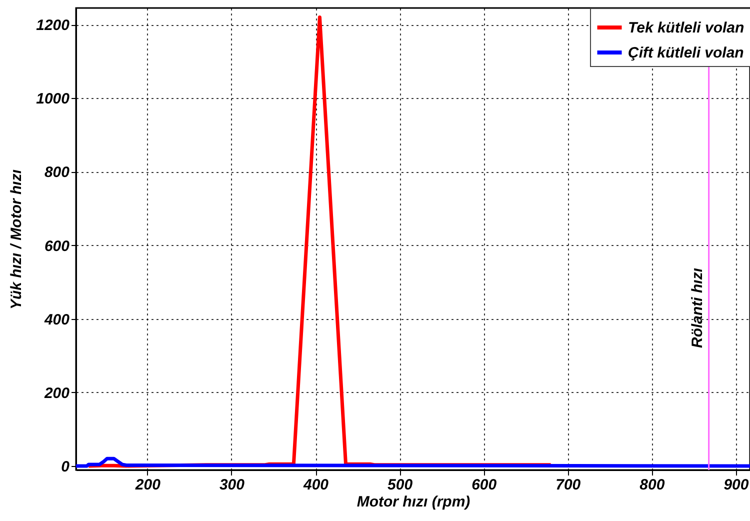 Image resolution: width=750 pixels, height=521 pixels. Describe the element at coordinates (401, 485) in the screenshot. I see `x-tick-label: 500` at that location.